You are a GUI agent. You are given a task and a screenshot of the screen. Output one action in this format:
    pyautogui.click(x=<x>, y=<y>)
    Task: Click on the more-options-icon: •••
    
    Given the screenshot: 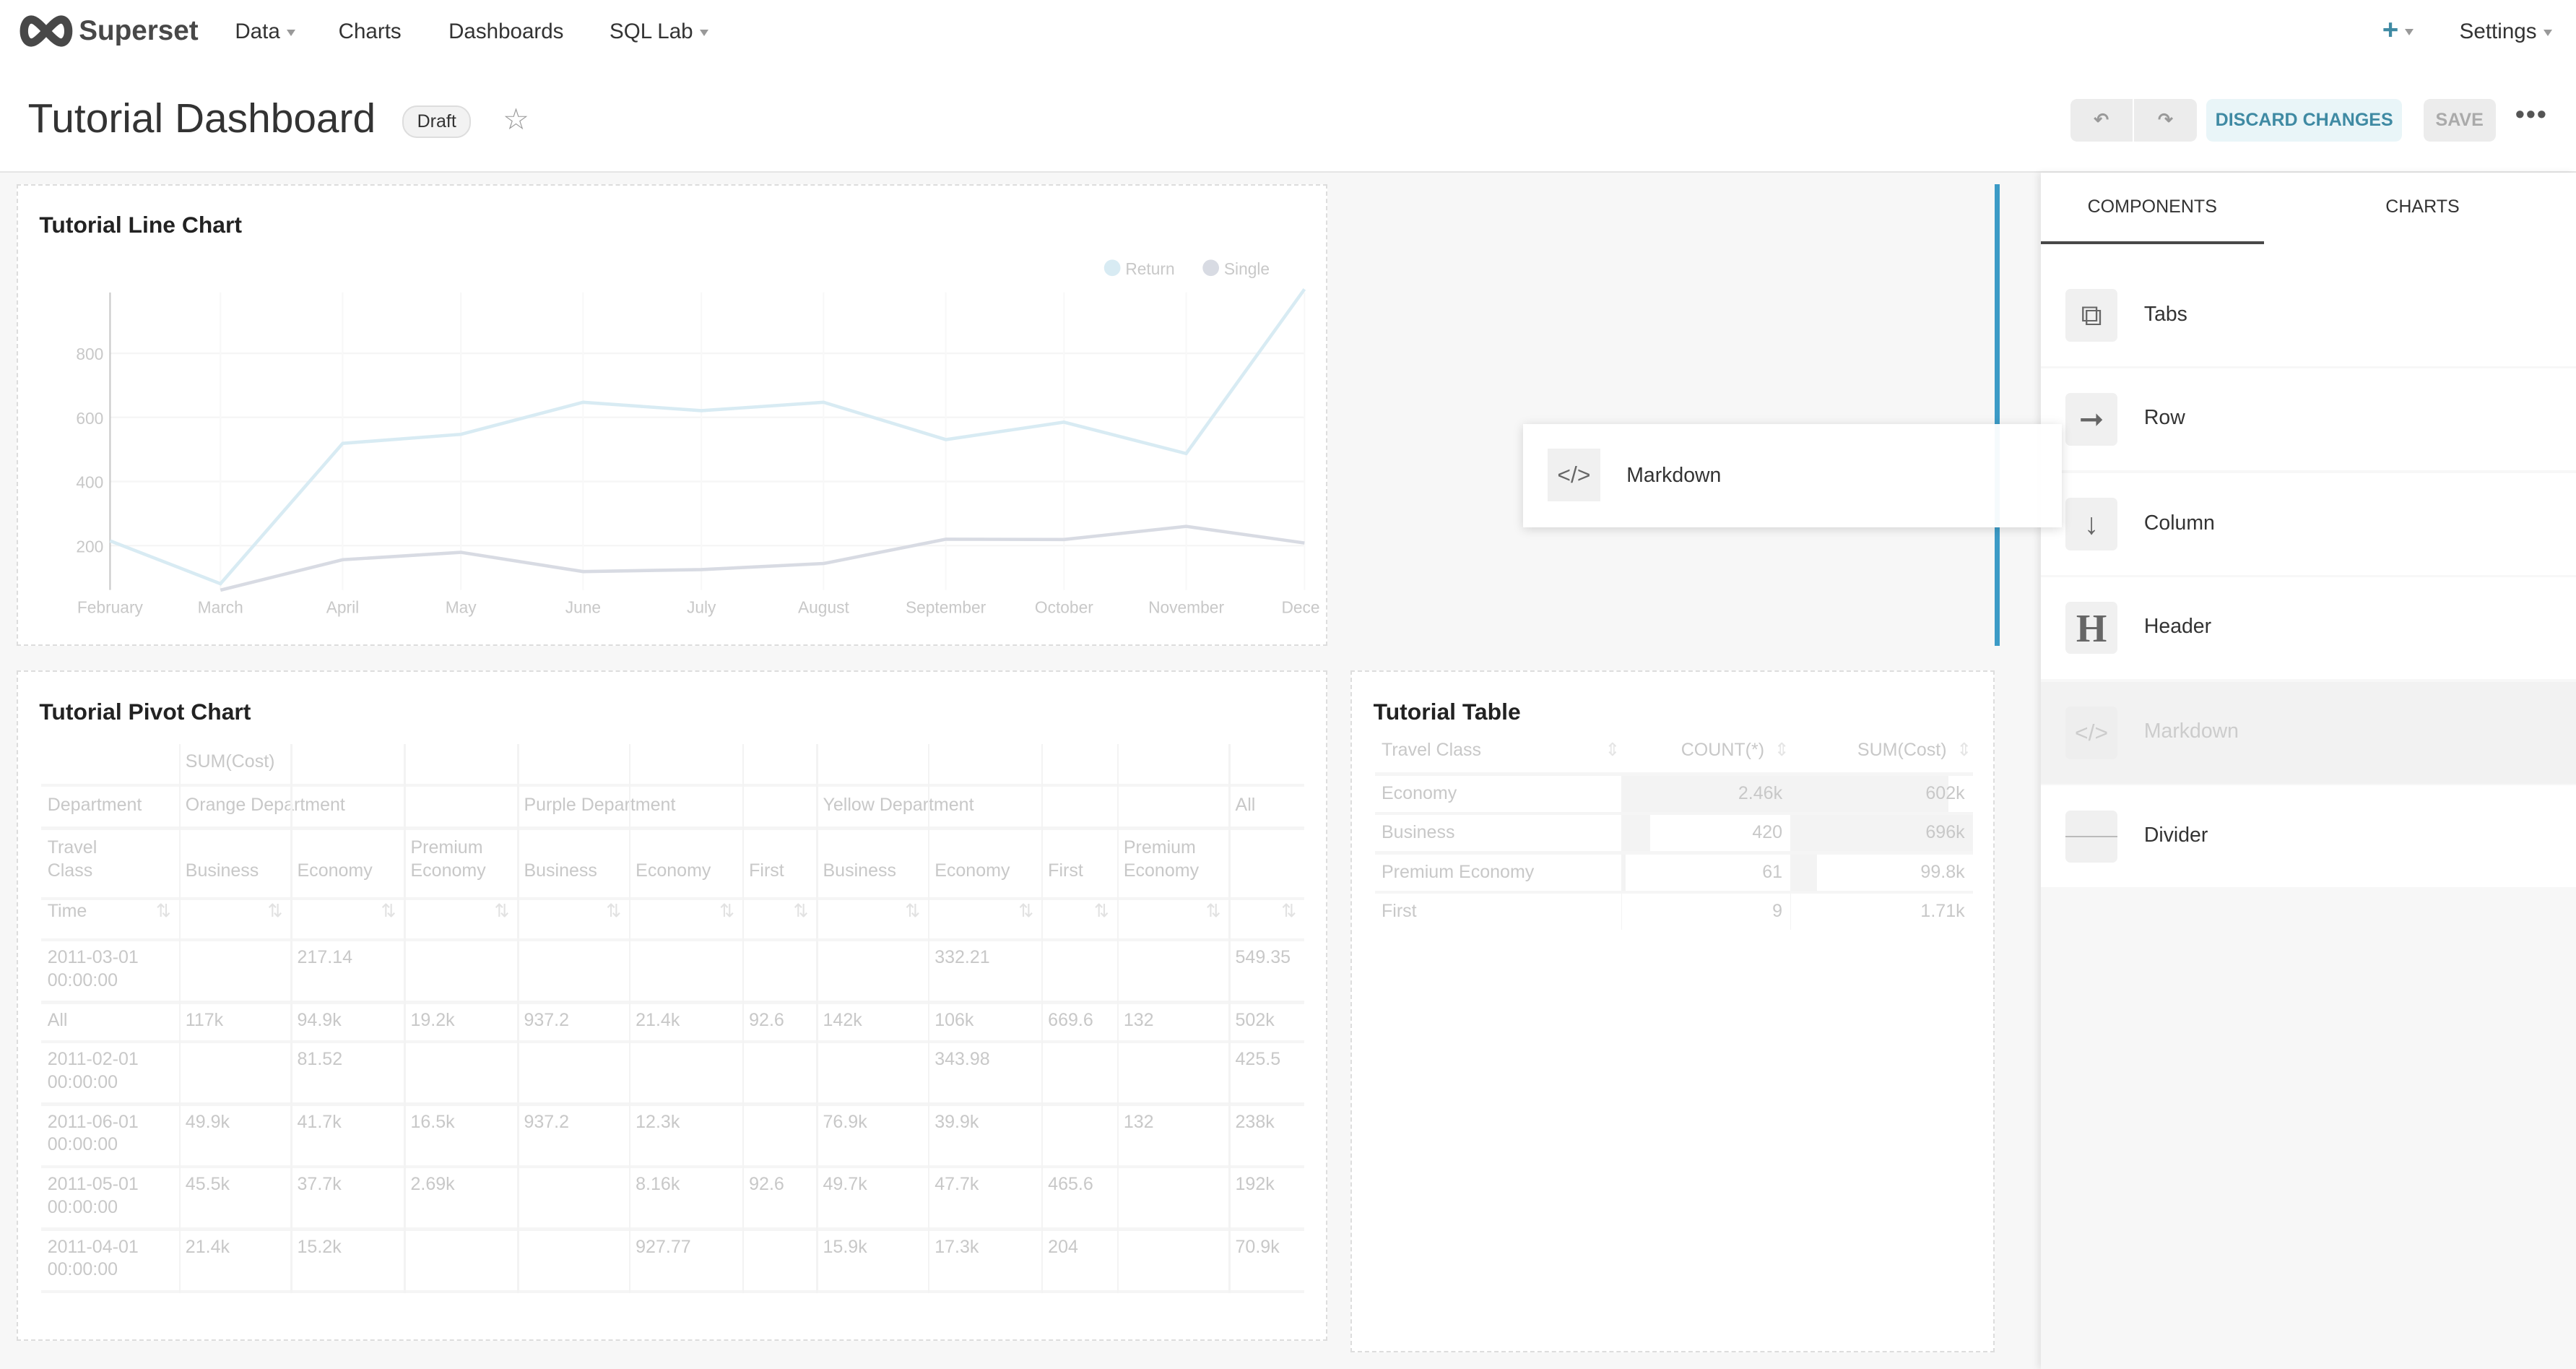 What is the action you would take?
    pyautogui.click(x=2532, y=113)
    